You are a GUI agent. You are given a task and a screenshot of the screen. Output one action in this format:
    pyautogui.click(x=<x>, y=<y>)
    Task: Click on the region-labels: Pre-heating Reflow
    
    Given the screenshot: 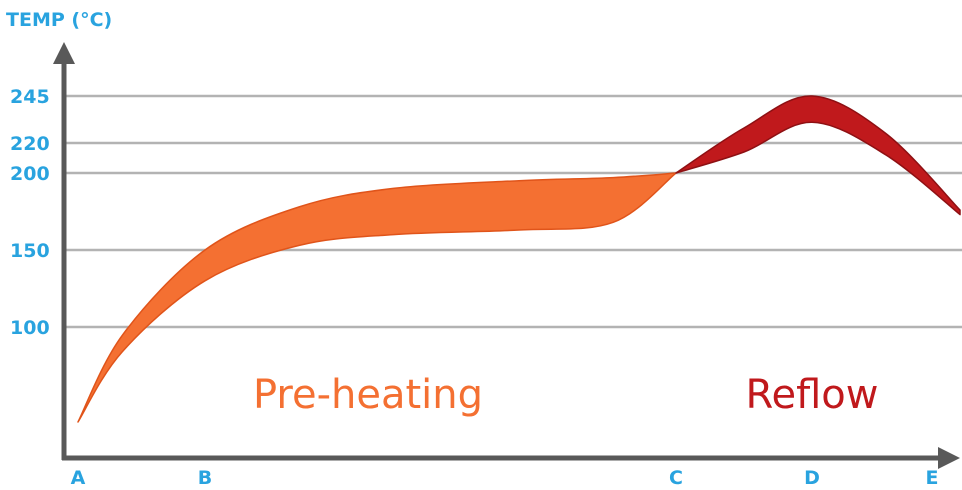 What is the action you would take?
    pyautogui.click(x=566, y=395)
    